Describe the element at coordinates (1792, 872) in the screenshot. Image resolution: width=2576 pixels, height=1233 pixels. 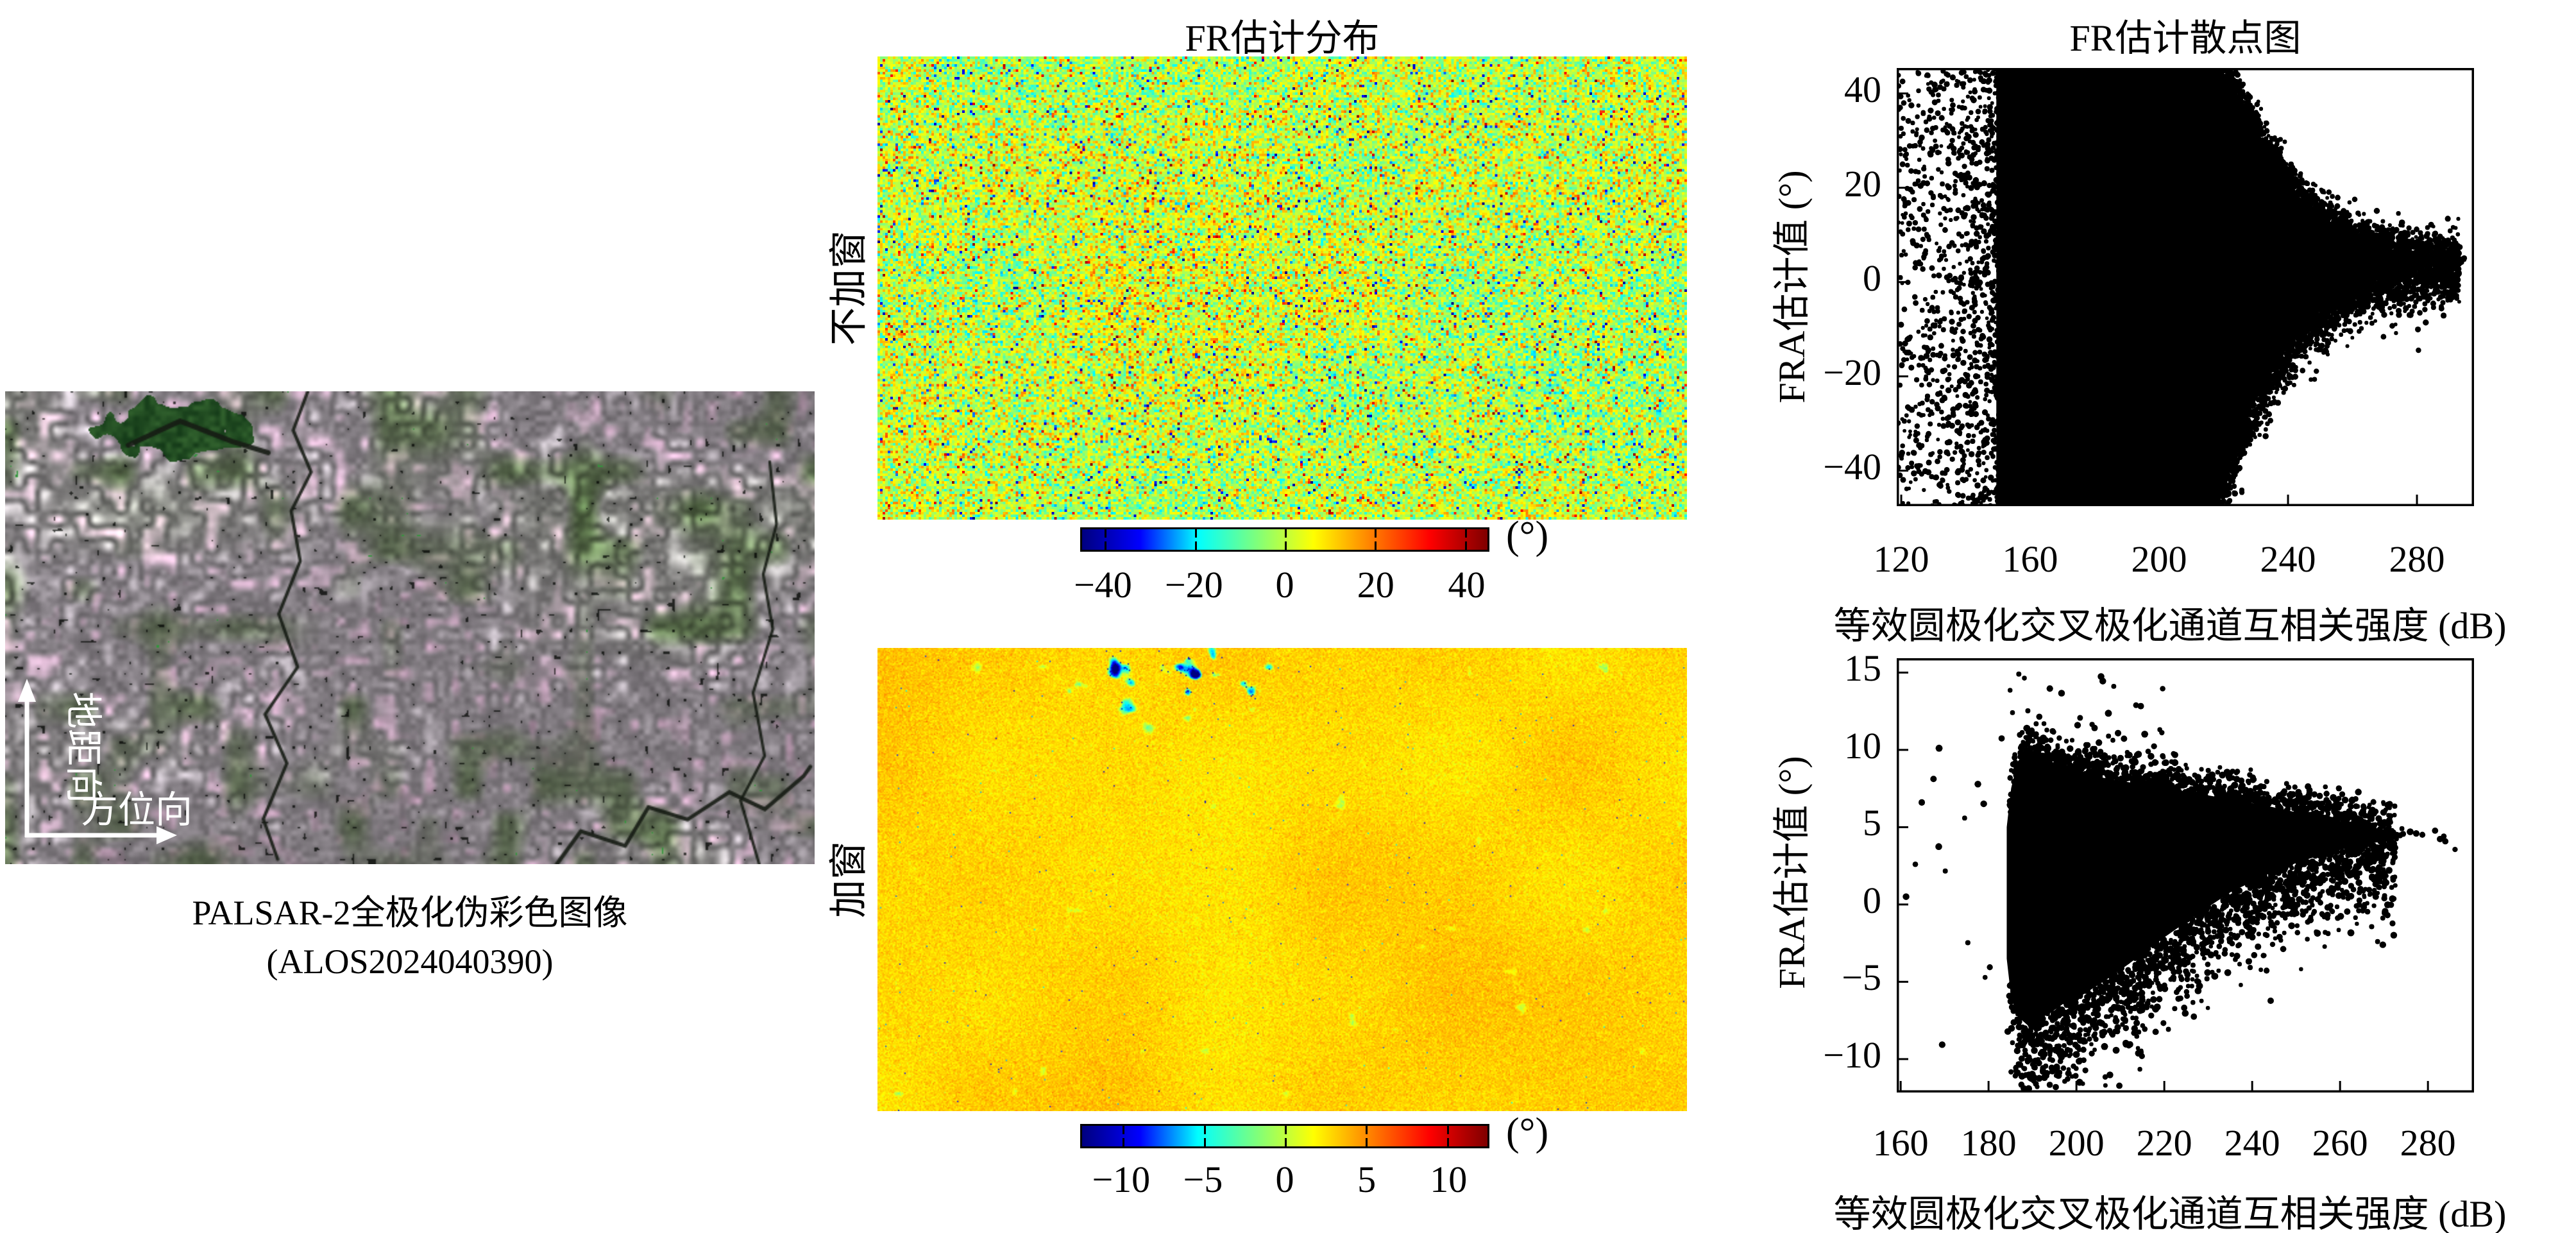
I see `fr-scatter-windowed-ylabel: FRA估计值 (°)` at that location.